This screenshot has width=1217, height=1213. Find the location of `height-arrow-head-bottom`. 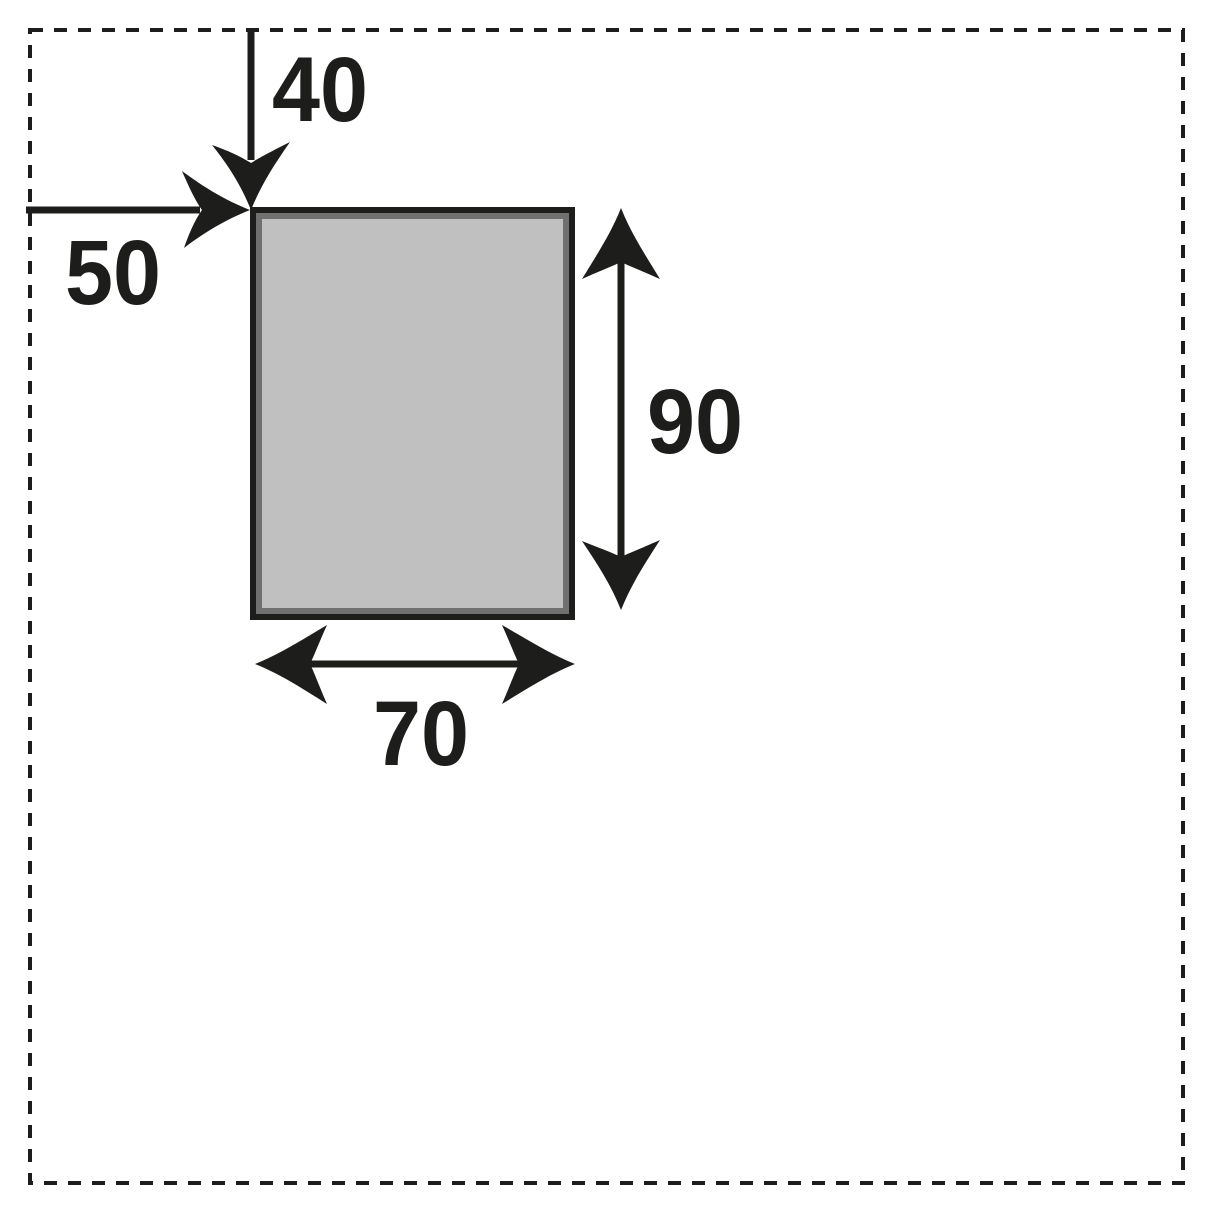

height-arrow-head-bottom is located at coordinates (621, 575).